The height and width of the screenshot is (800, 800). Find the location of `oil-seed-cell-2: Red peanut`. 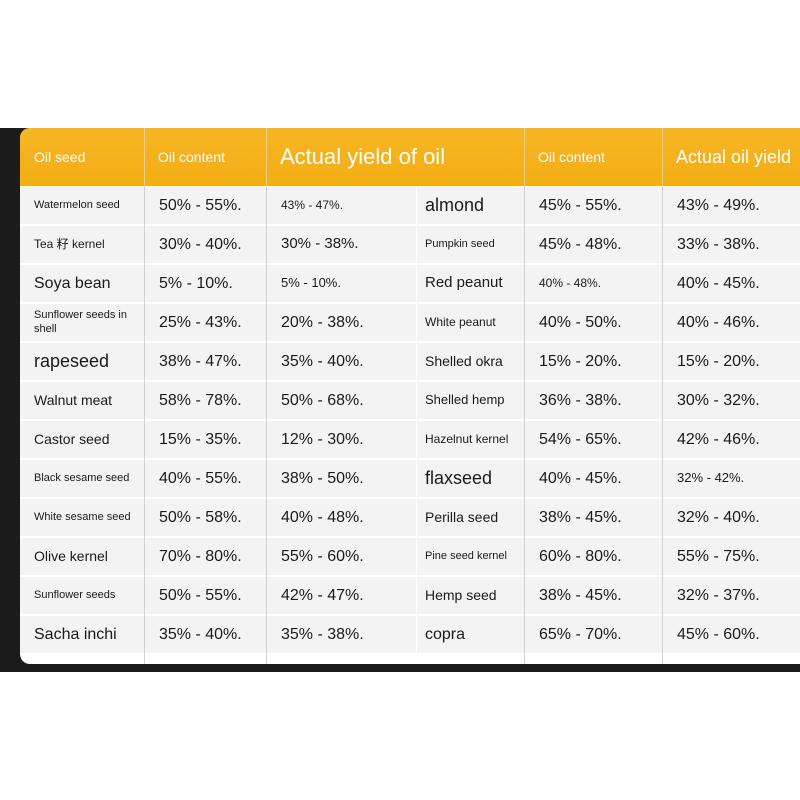

oil-seed-cell-2: Red peanut is located at coordinates (470, 283).